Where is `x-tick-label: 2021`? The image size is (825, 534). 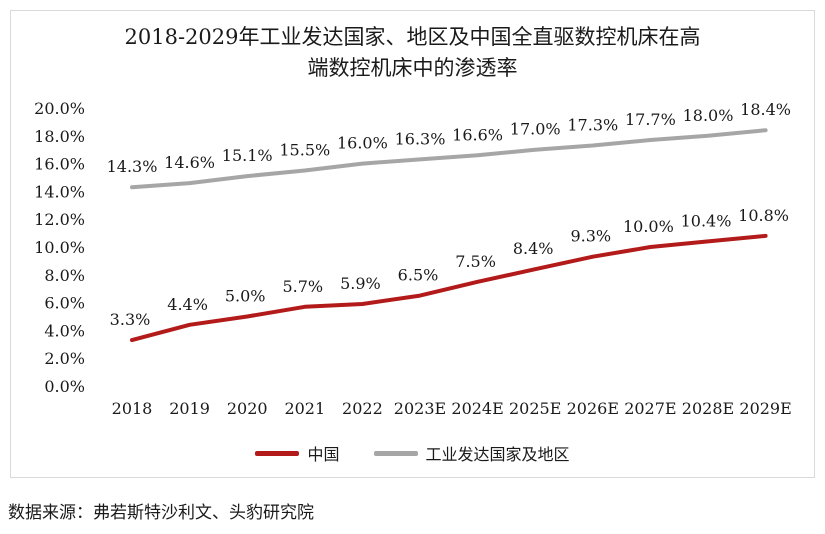 x-tick-label: 2021 is located at coordinates (304, 408).